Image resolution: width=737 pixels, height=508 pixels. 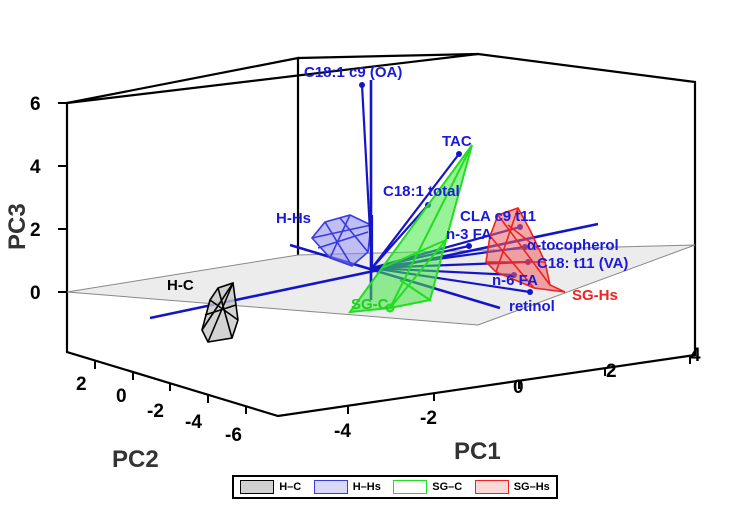 What do you see at coordinates (366, 487) in the screenshot?
I see `legend-label: H–Hs` at bounding box center [366, 487].